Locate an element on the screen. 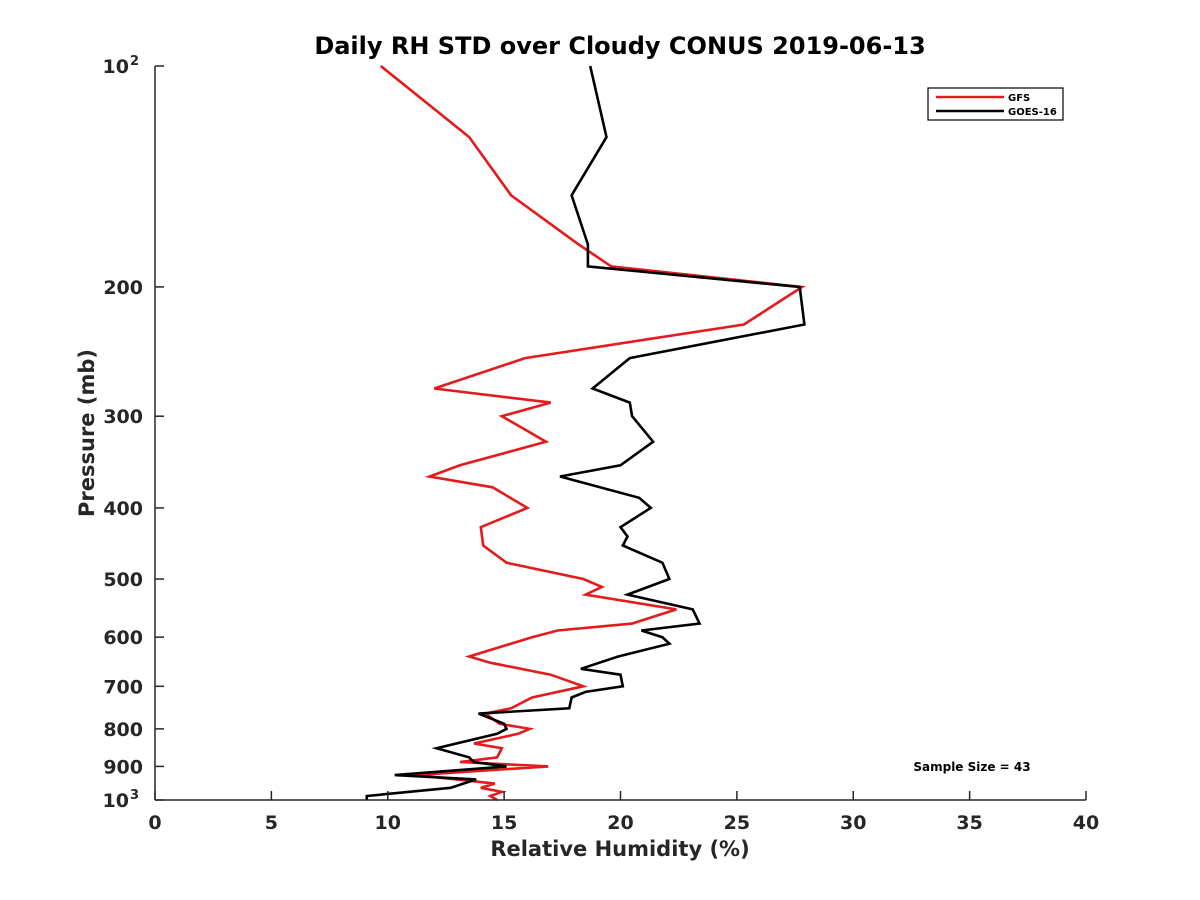 The height and width of the screenshot is (900, 1200). y-tick-label-base: 600 is located at coordinates (123, 638).